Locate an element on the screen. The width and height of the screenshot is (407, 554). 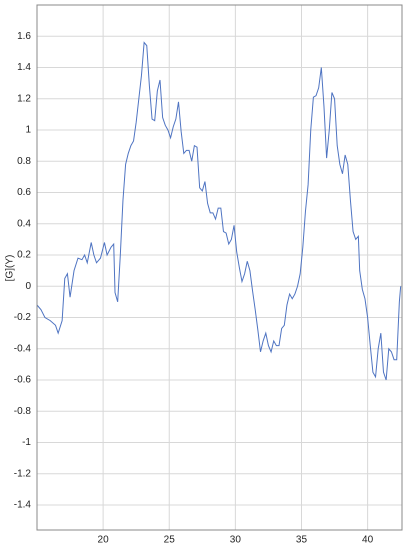
y-axis-label: [G](Y) is located at coordinates (10, 268).